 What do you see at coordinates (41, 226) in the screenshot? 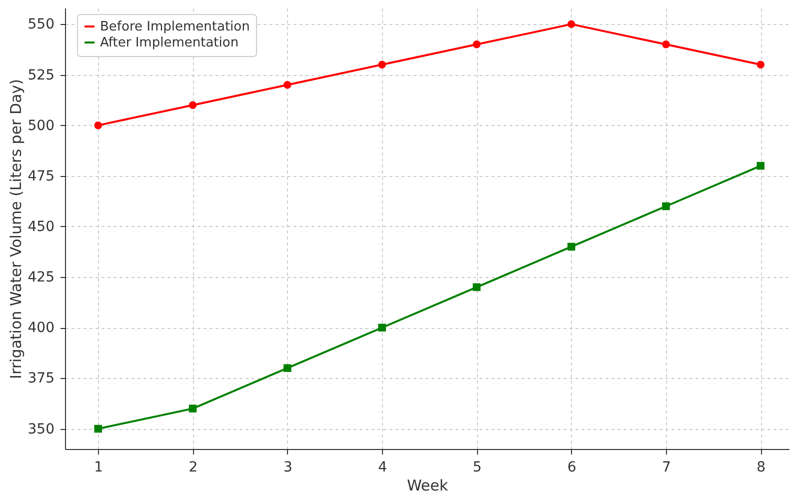
I see `y-tick-label: 450` at bounding box center [41, 226].